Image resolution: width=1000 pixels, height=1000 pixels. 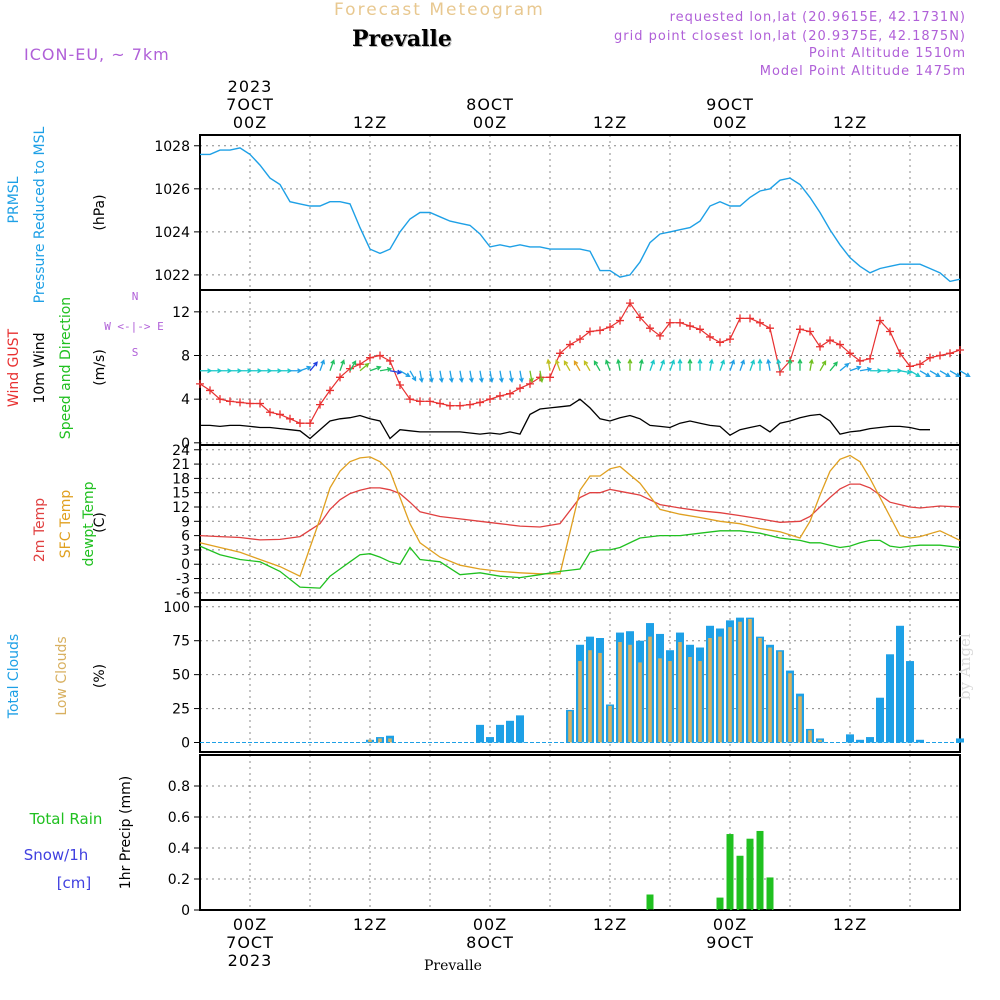 What do you see at coordinates (185, 565) in the screenshot?
I see `temp-ytick-label: 0` at bounding box center [185, 565].